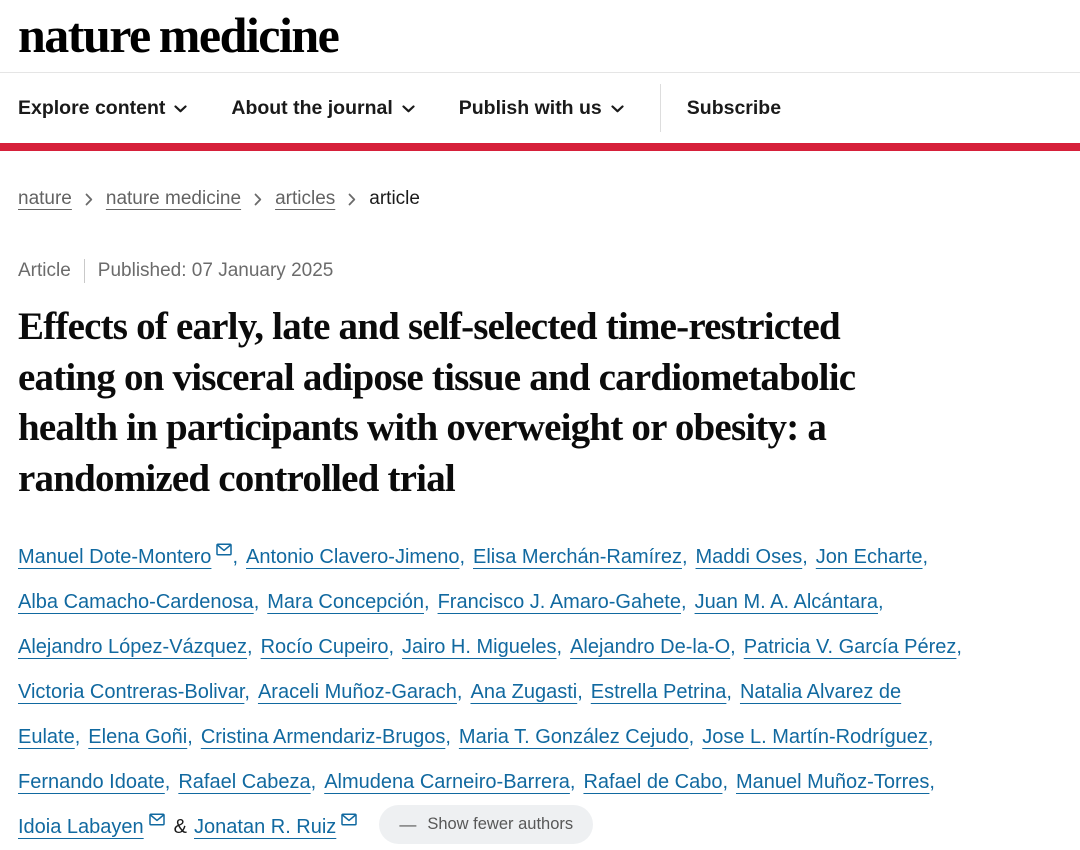  What do you see at coordinates (84, 271) in the screenshot?
I see `meta-divider` at bounding box center [84, 271].